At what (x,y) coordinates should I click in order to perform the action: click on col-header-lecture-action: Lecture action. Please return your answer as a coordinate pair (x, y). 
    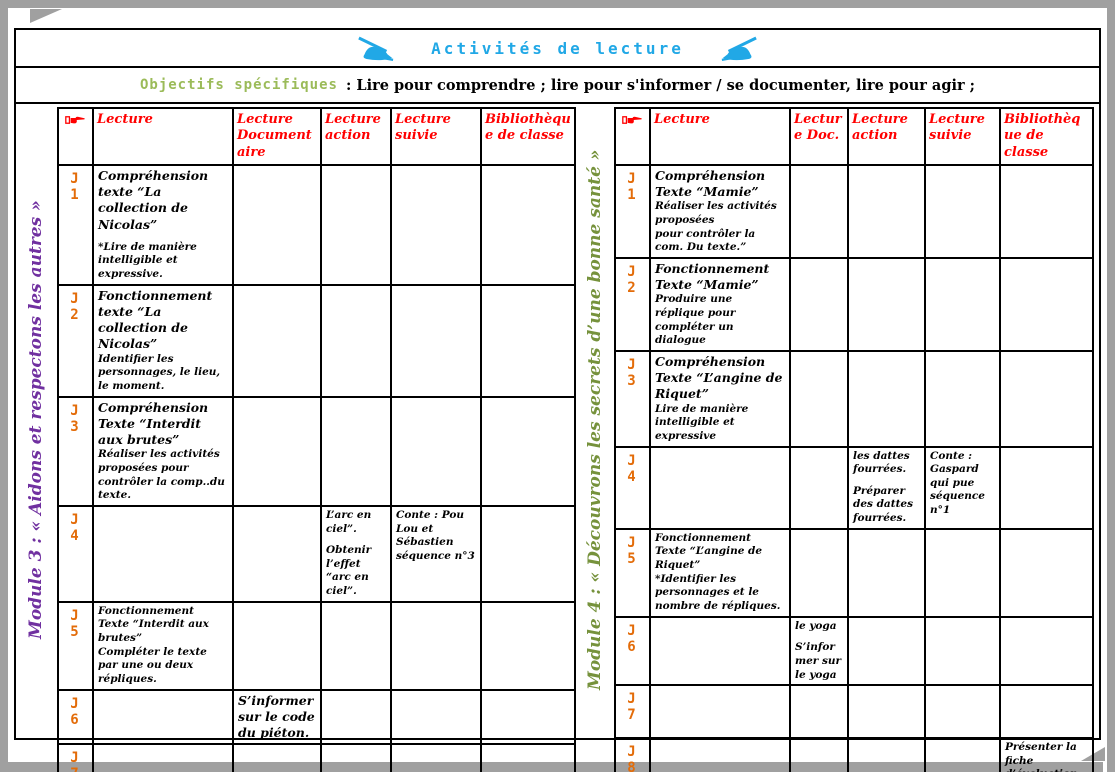
    Looking at the image, I should click on (886, 136).